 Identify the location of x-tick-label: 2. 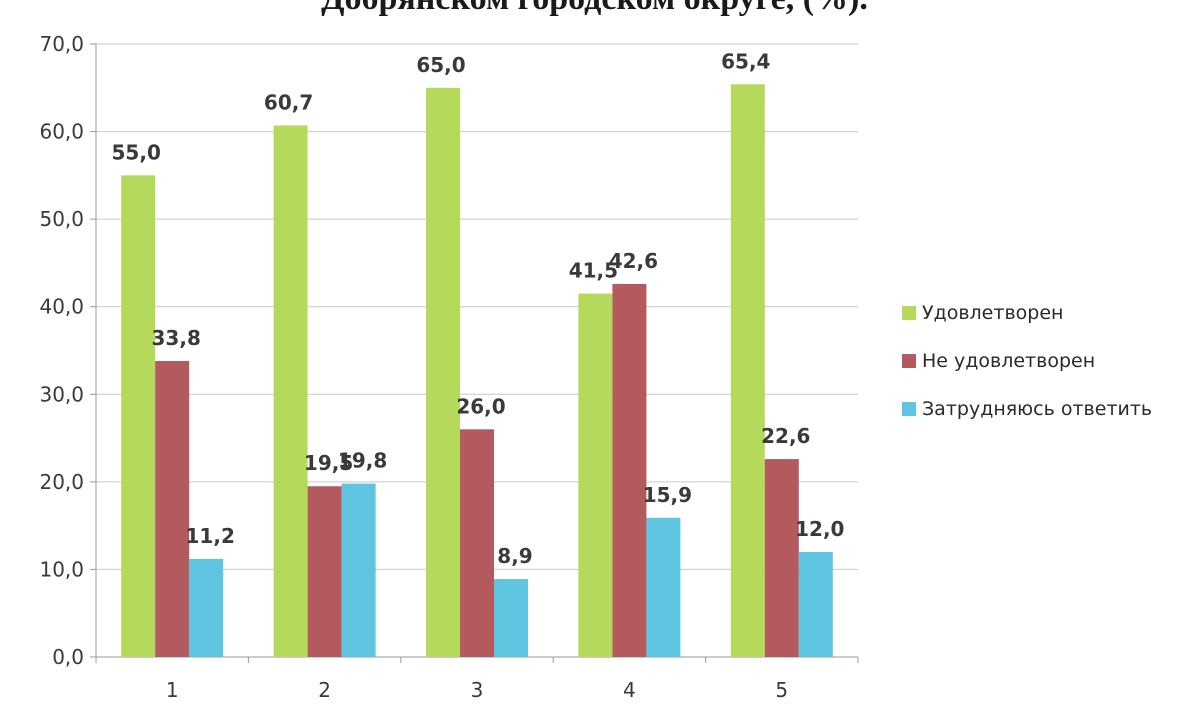
(324, 690).